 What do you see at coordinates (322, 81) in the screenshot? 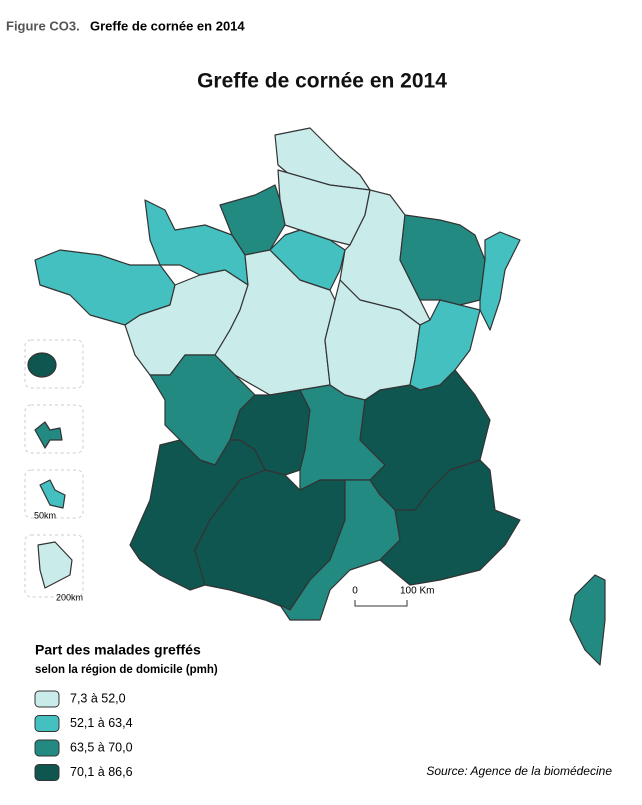
I see `map-title: Greffe de cornée en 2014` at bounding box center [322, 81].